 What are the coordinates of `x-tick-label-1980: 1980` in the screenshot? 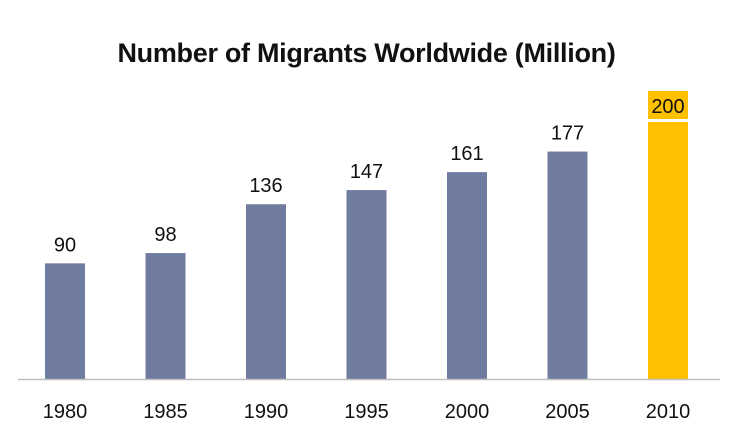 It's located at (65, 412).